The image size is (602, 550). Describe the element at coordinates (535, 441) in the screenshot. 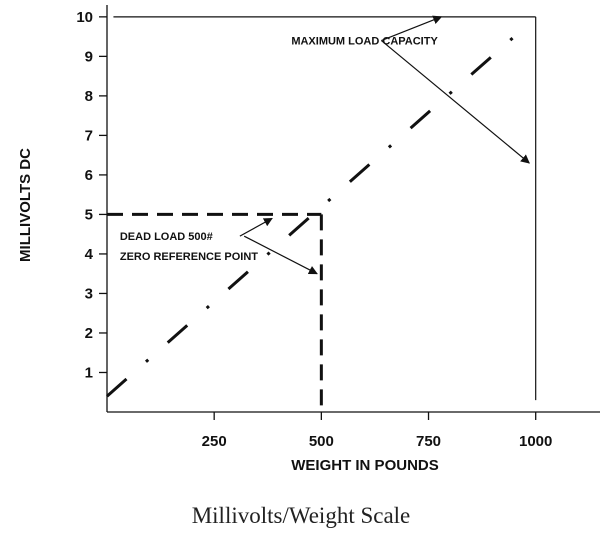

I see `x-tick-label: 1000` at that location.